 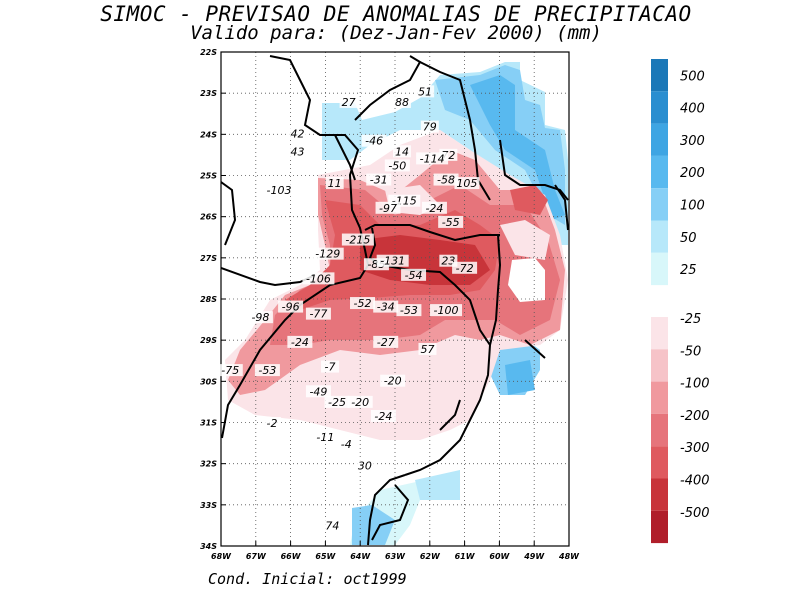 I want to click on anomaly-value-text: -114, so click(x=432, y=158).